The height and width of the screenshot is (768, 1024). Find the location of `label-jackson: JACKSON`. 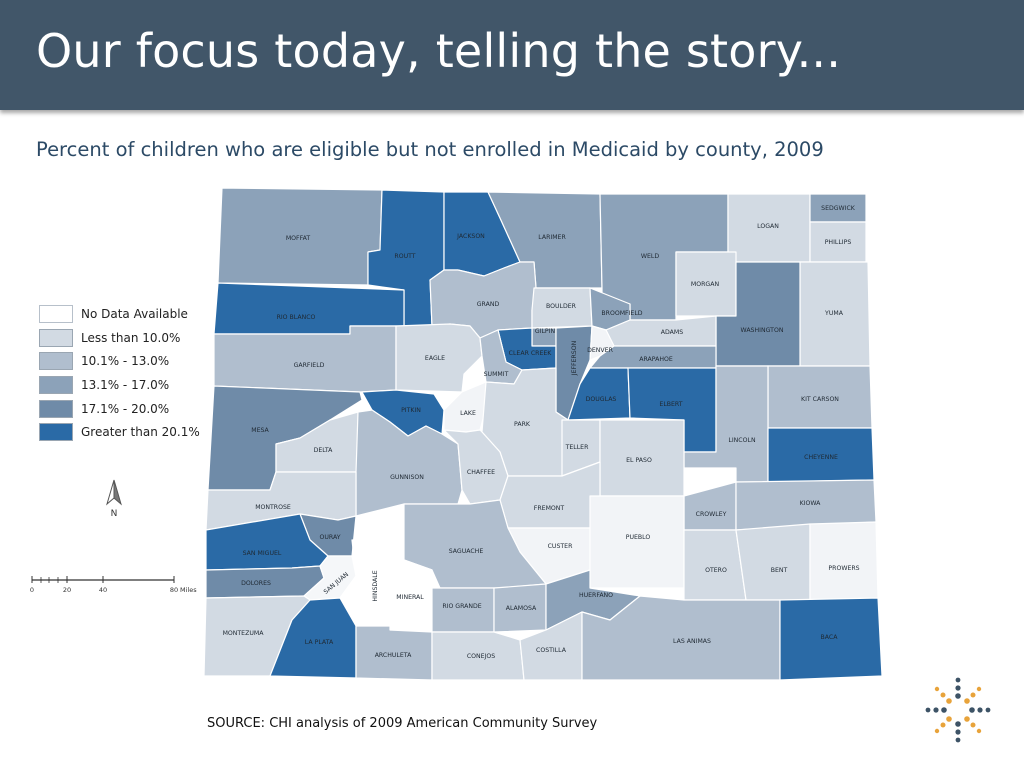

label-jackson: JACKSON is located at coordinates (470, 236).